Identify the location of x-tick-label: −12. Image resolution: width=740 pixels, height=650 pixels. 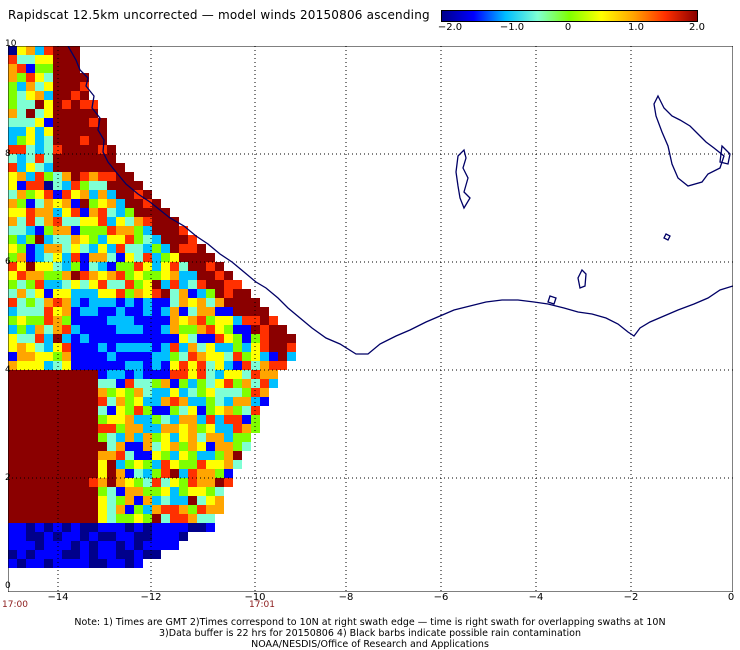
(151, 597).